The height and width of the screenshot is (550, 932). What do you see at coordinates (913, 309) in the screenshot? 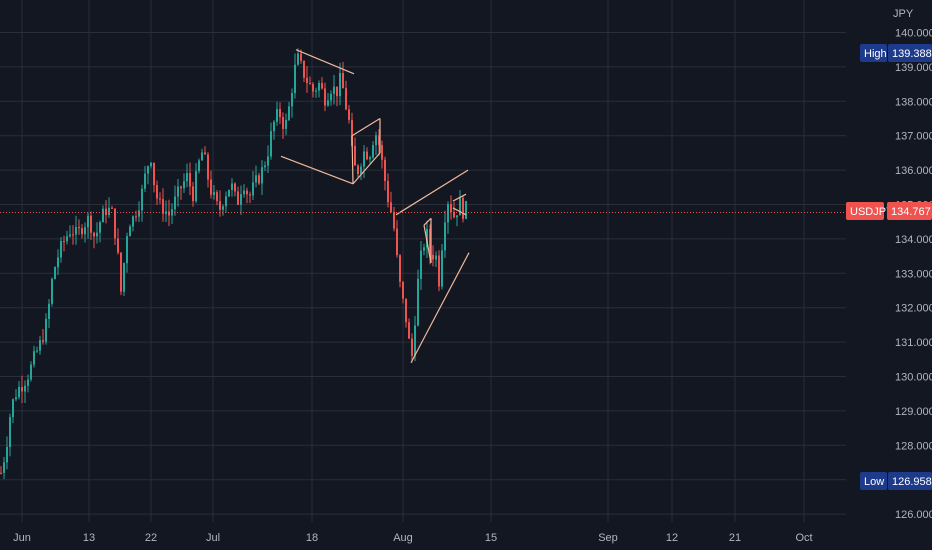
I see `price-tick-label: 132.000` at bounding box center [913, 309].